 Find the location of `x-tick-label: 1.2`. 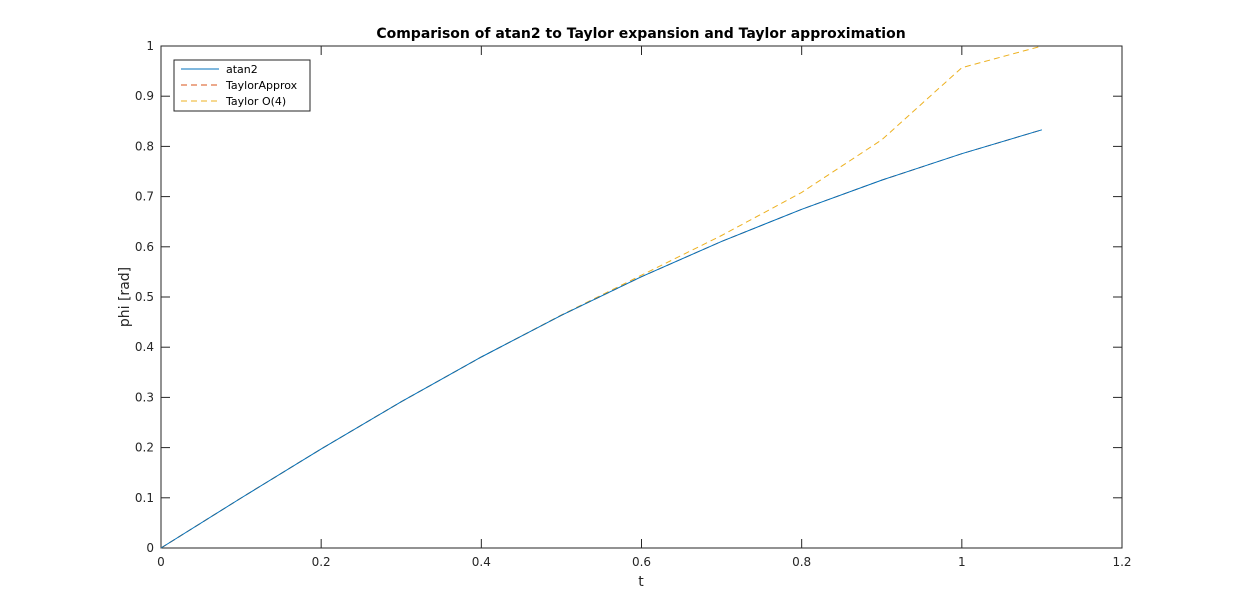

x-tick-label: 1.2 is located at coordinates (1121, 562).